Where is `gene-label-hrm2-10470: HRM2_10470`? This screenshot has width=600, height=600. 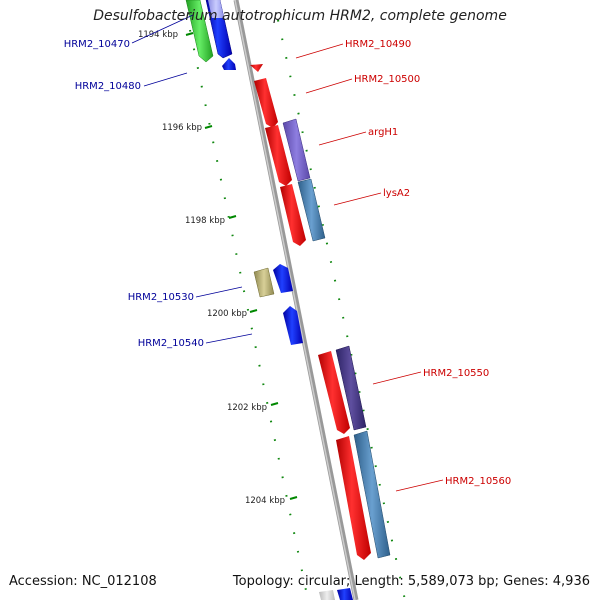 gene-label-hrm2-10470: HRM2_10470 is located at coordinates (97, 44).